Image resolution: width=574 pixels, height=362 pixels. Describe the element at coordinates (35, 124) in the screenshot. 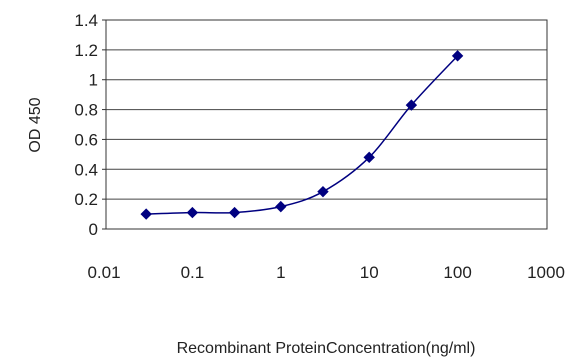

I see `y-axis-title: OD 450` at that location.